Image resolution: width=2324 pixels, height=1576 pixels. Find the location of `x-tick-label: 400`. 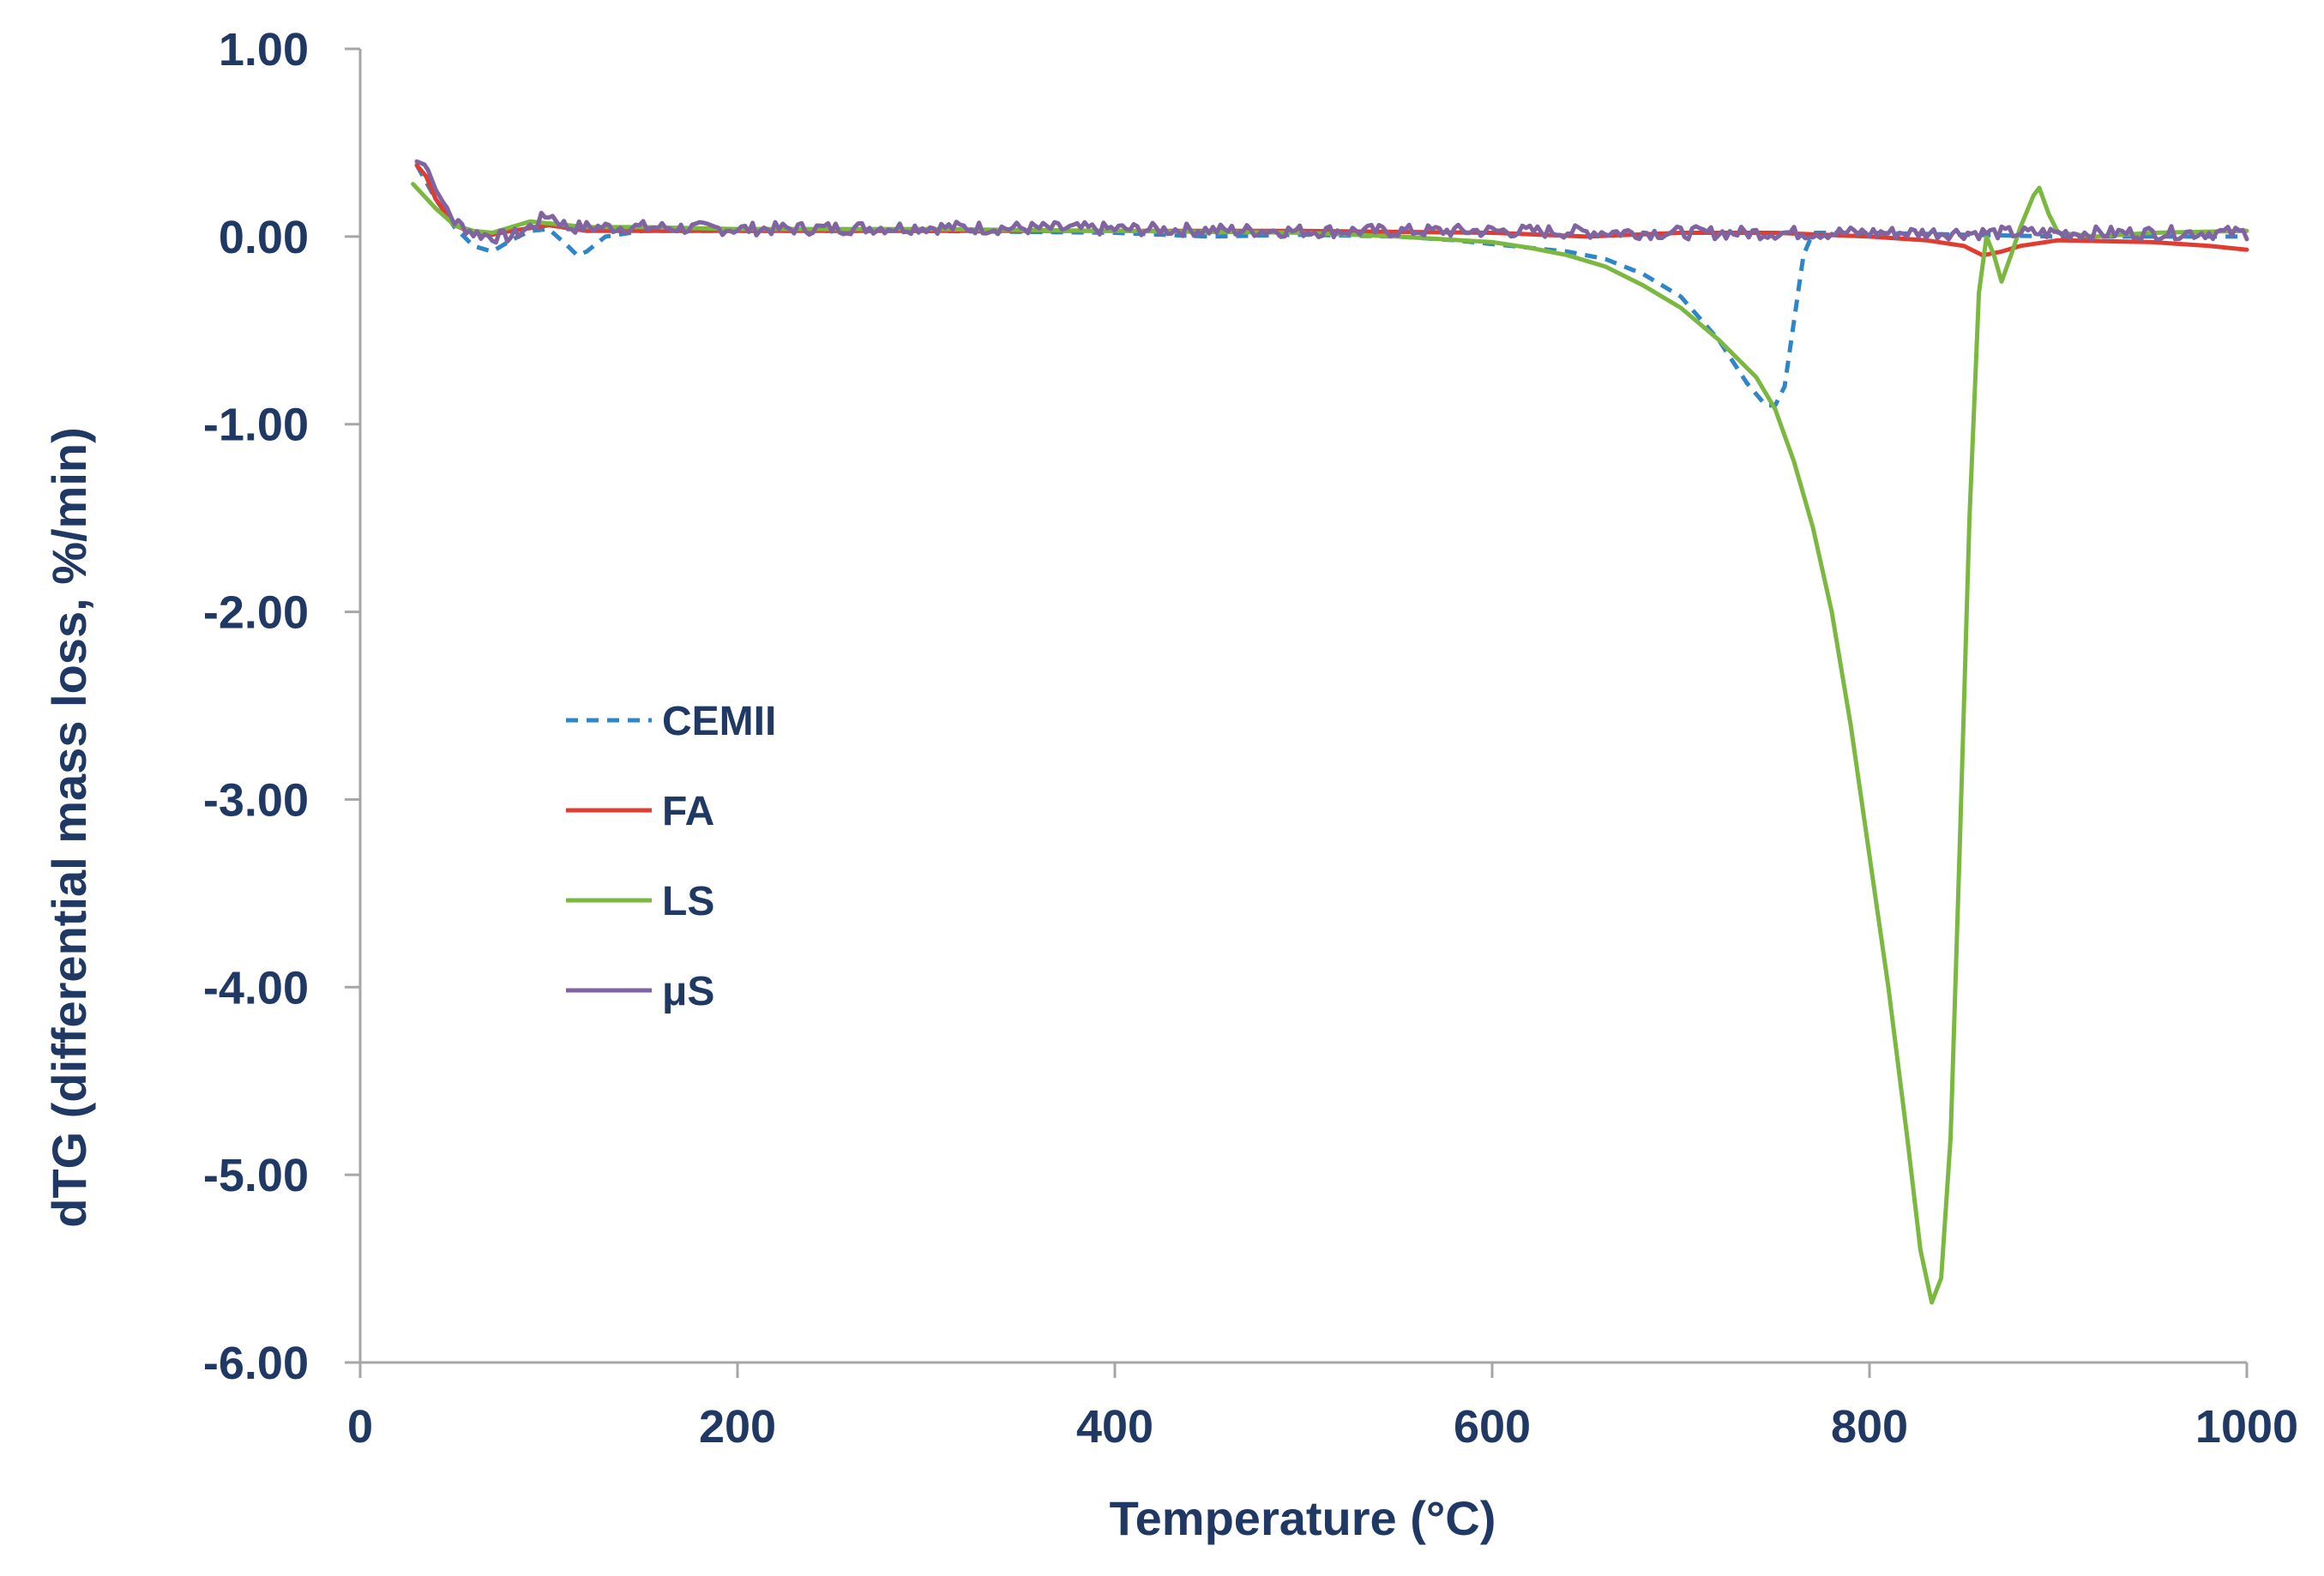

x-tick-label: 400 is located at coordinates (1114, 1427).